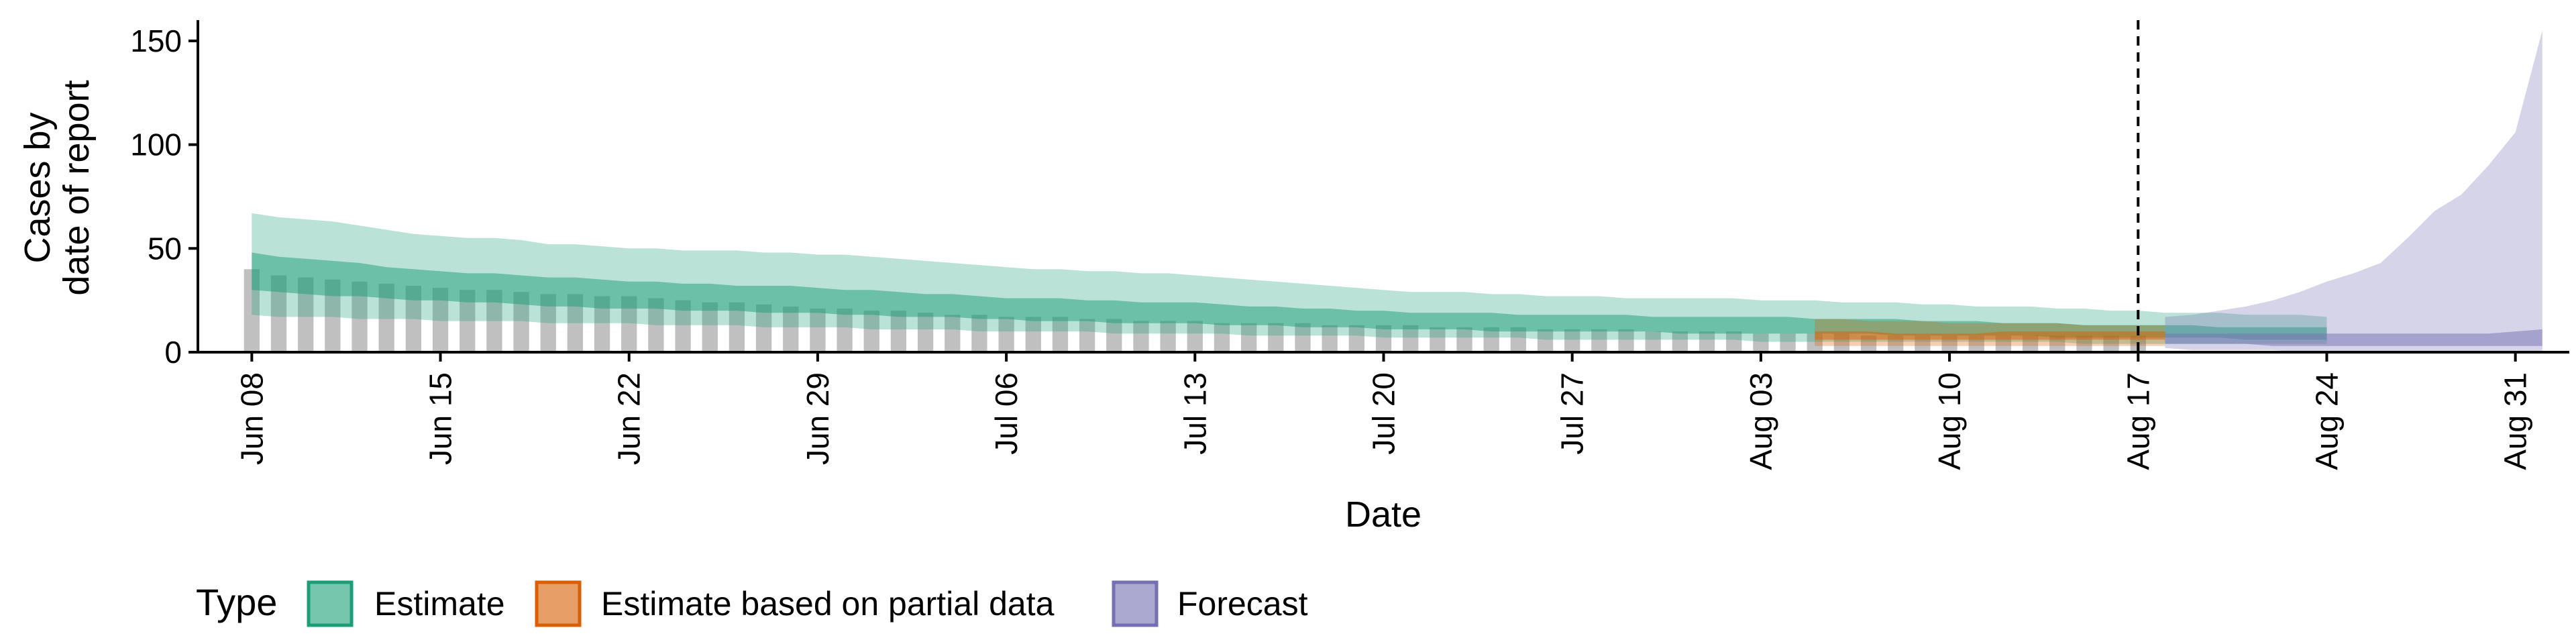 The width and height of the screenshot is (2576, 644). Describe the element at coordinates (828, 604) in the screenshot. I see `legend-label-partial: Estimate based on partial data` at that location.